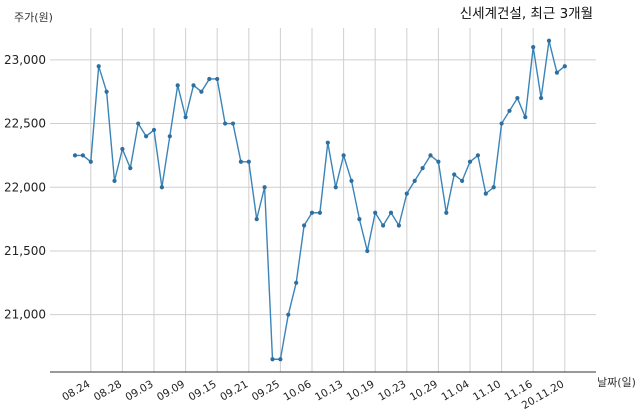 The image size is (640, 418). Describe the element at coordinates (203, 390) in the screenshot. I see `x-tick-label: 09.15` at that location.